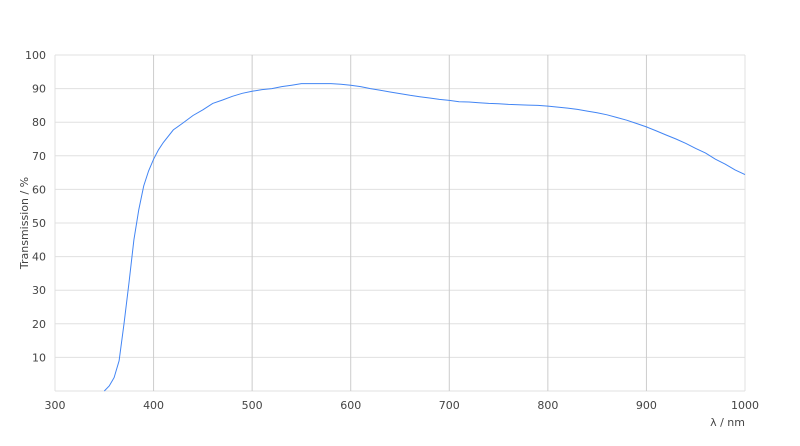 This screenshot has width=800, height=446. What do you see at coordinates (39, 189) in the screenshot?
I see `y-tick-label: 60` at bounding box center [39, 189].